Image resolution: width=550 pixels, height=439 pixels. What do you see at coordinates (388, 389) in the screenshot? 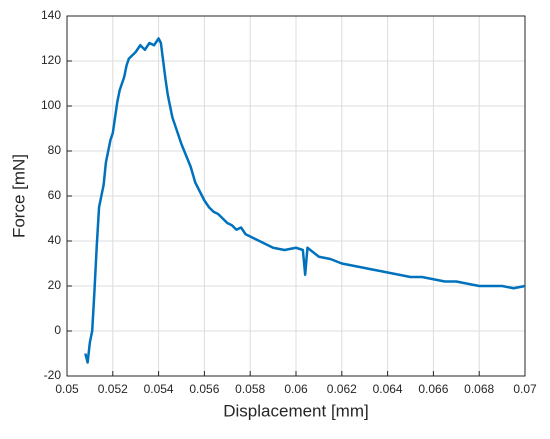
I see `x-tick-label: 0.064` at bounding box center [388, 389].